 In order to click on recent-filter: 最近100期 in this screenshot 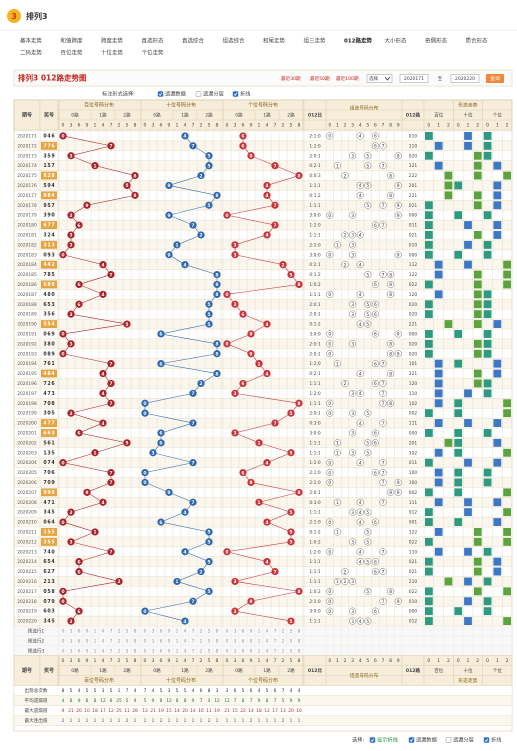, I will do `click(347, 78)`.